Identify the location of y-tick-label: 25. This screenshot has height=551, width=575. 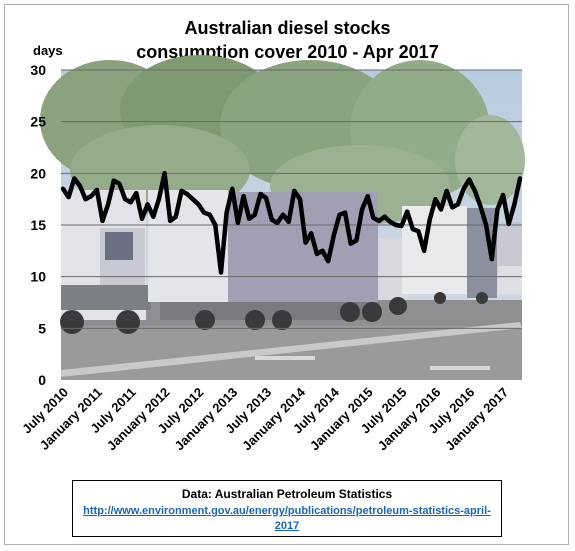
(38, 122).